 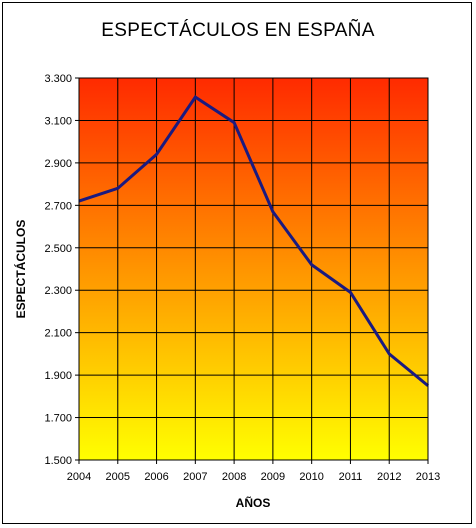 What do you see at coordinates (351, 477) in the screenshot?
I see `x-tick-label: 2011` at bounding box center [351, 477].